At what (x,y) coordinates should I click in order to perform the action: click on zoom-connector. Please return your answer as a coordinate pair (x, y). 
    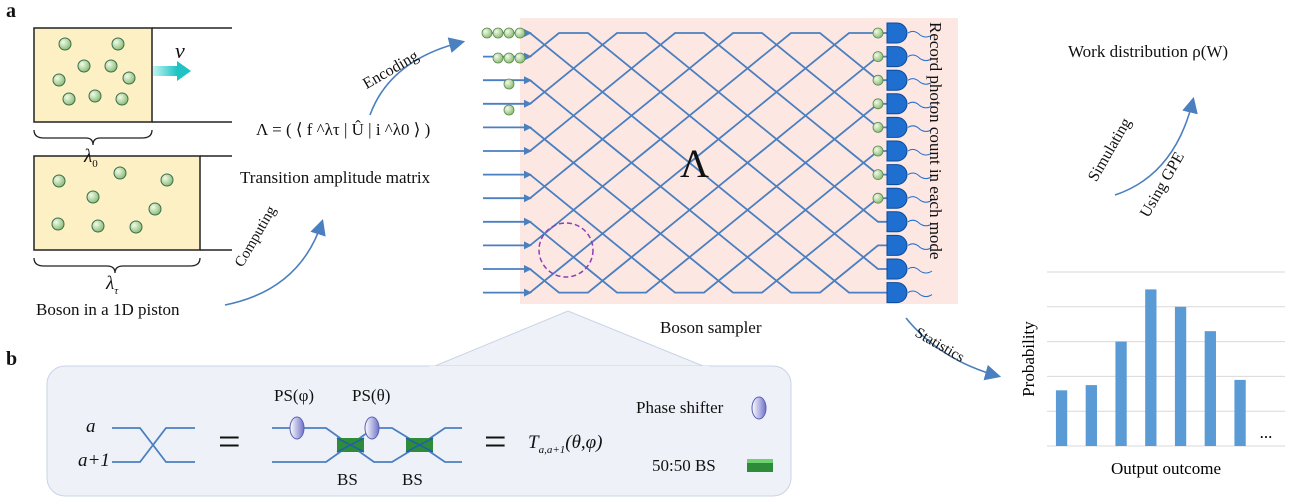
    Looking at the image, I should click on (569, 339).